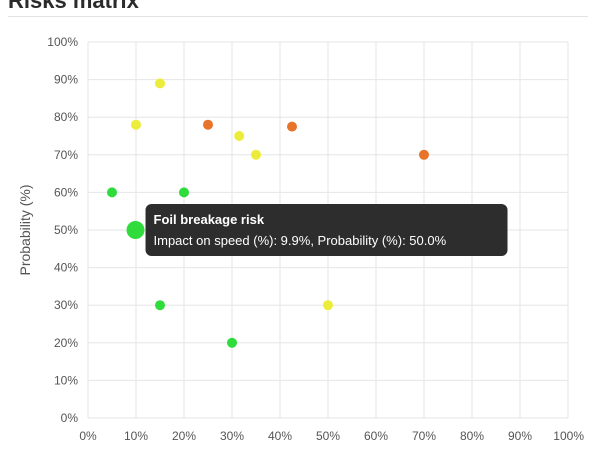  What do you see at coordinates (88, 436) in the screenshot?
I see `x-tick-label: 0%` at bounding box center [88, 436].